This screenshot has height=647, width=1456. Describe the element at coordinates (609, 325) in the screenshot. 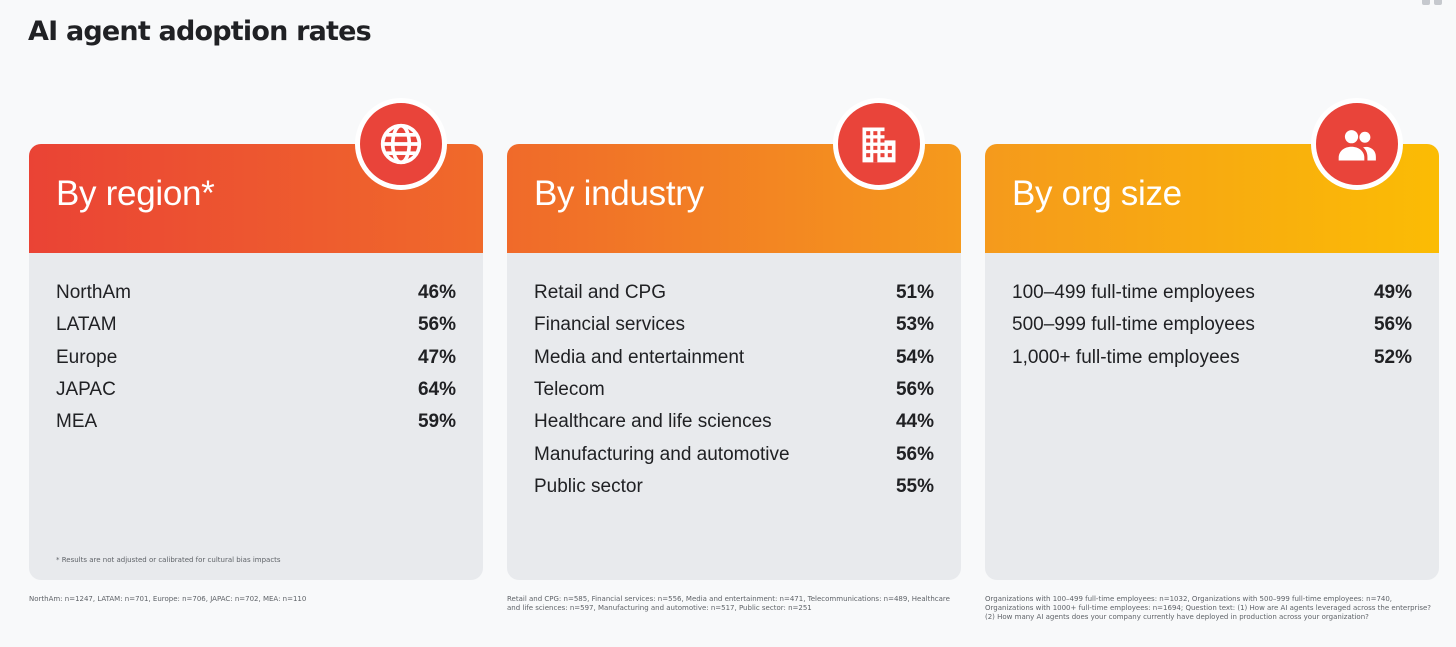

I see `row-label: Financial services` at that location.